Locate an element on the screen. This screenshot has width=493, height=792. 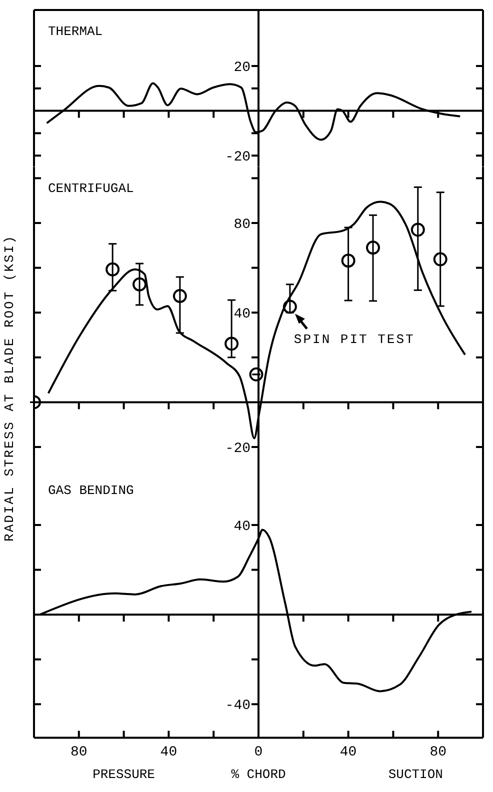
text: GAS BENDING is located at coordinates (91, 491).